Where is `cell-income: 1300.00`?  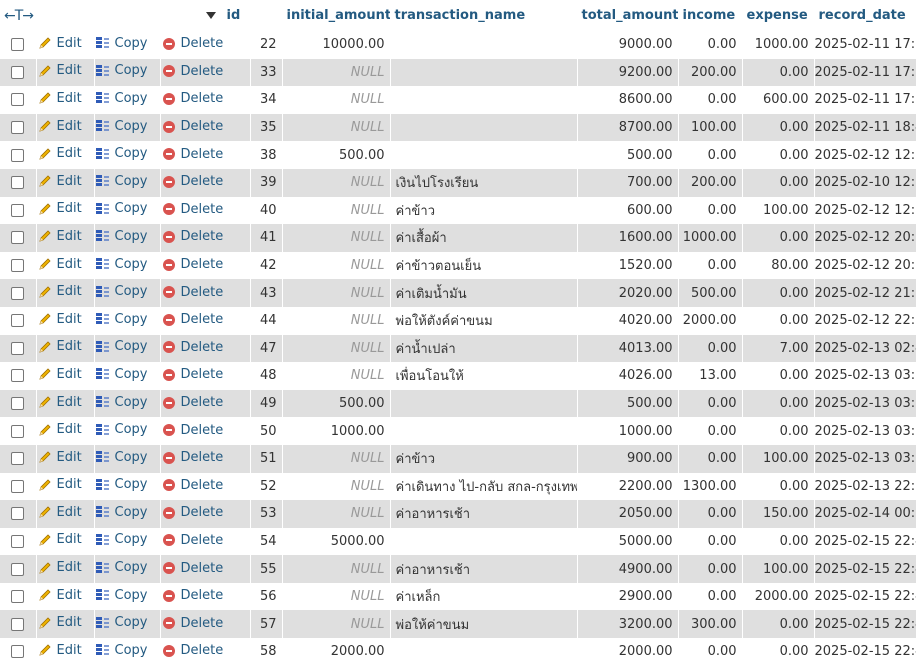 cell-income: 1300.00 is located at coordinates (710, 486).